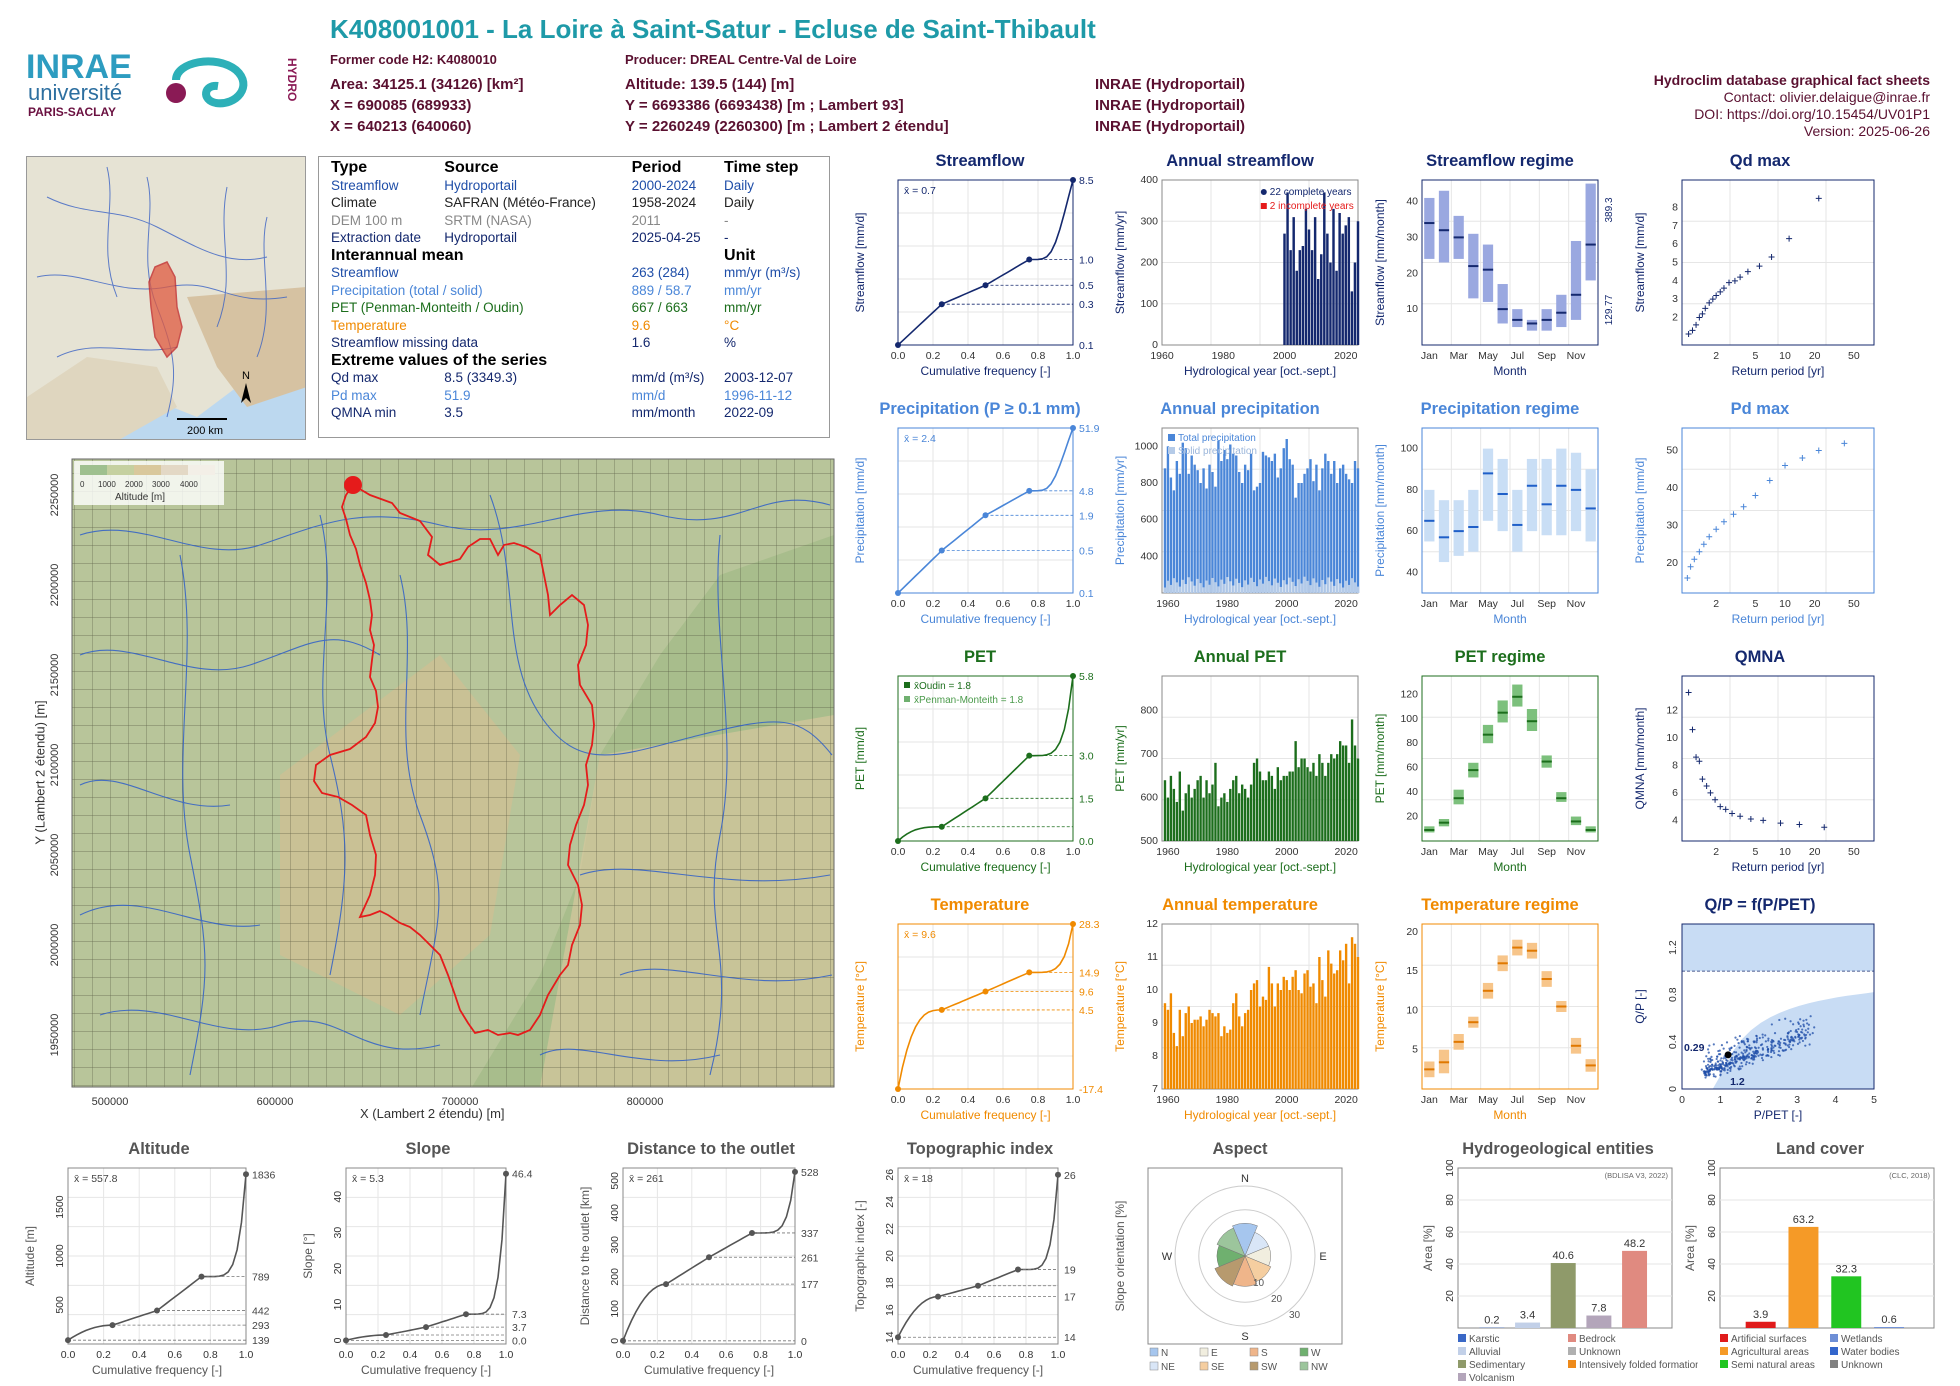 Image resolution: width=1960 pixels, height=1386 pixels. I want to click on x-axis-label: Return period [yr], so click(1778, 371).